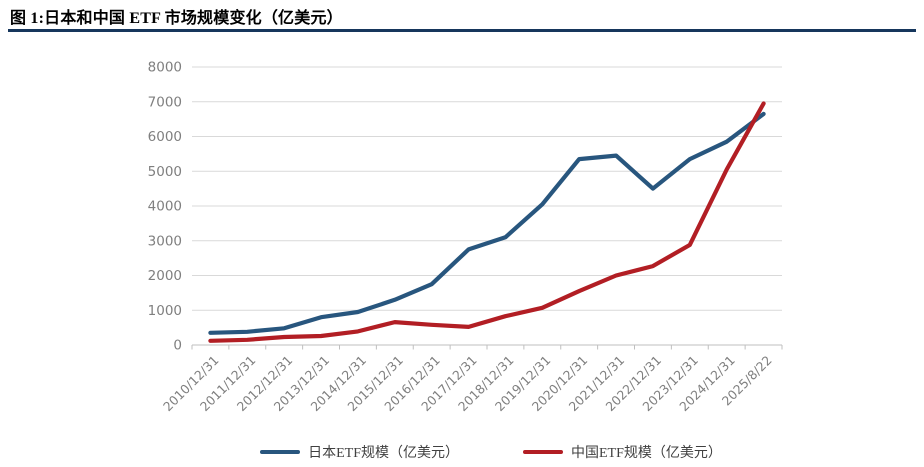 Image resolution: width=924 pixels, height=467 pixels. I want to click on legend-item-china-etf: 中国ETF规模（亿美元）, so click(622, 452).